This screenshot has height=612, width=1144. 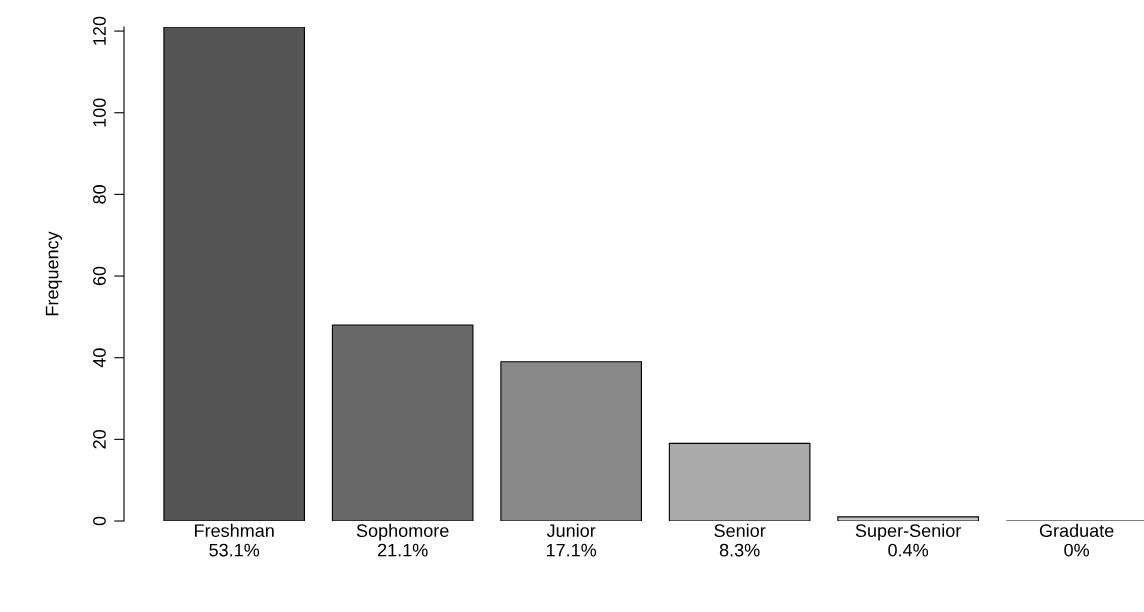 I want to click on y-tick-label: 60, so click(x=99, y=276).